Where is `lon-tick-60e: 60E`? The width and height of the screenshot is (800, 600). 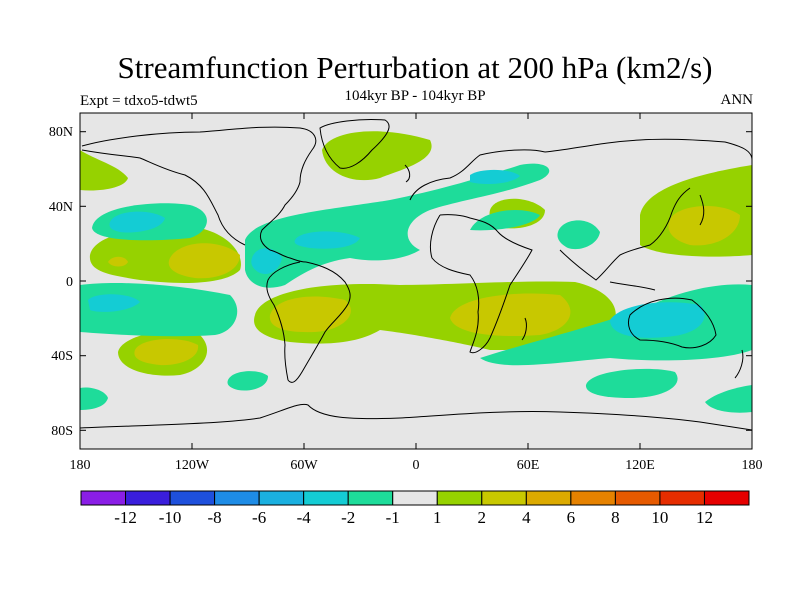 lon-tick-60e: 60E is located at coordinates (528, 465).